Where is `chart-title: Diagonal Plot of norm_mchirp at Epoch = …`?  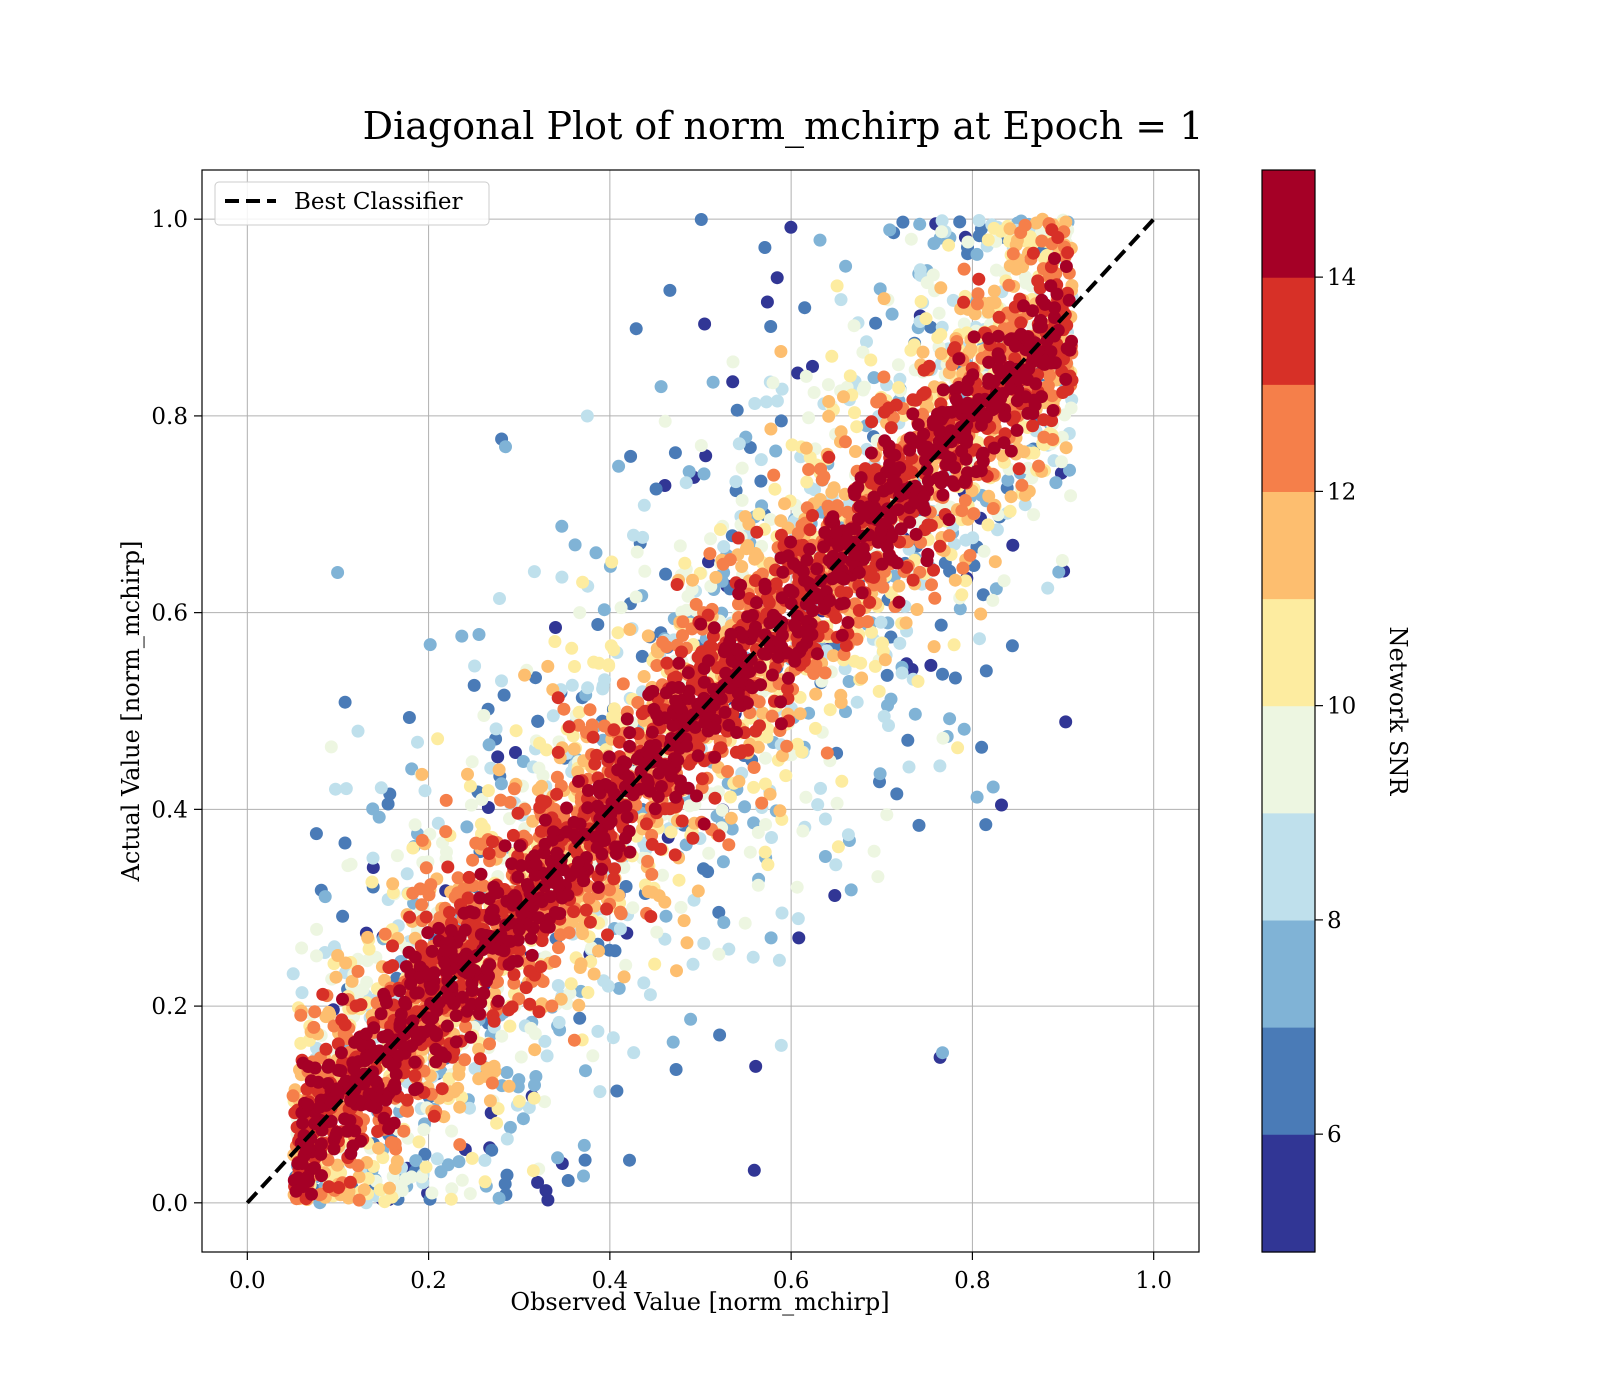
chart-title: Diagonal Plot of norm_mchirp at Epoch = … is located at coordinates (783, 126).